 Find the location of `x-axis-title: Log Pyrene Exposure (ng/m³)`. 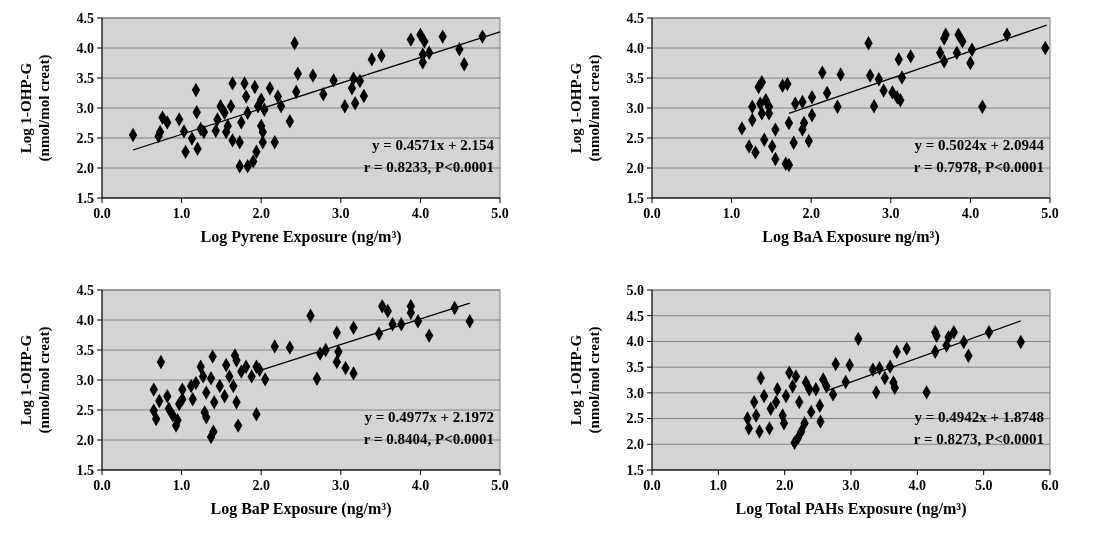

x-axis-title: Log Pyrene Exposure (ng/m³) is located at coordinates (301, 237).